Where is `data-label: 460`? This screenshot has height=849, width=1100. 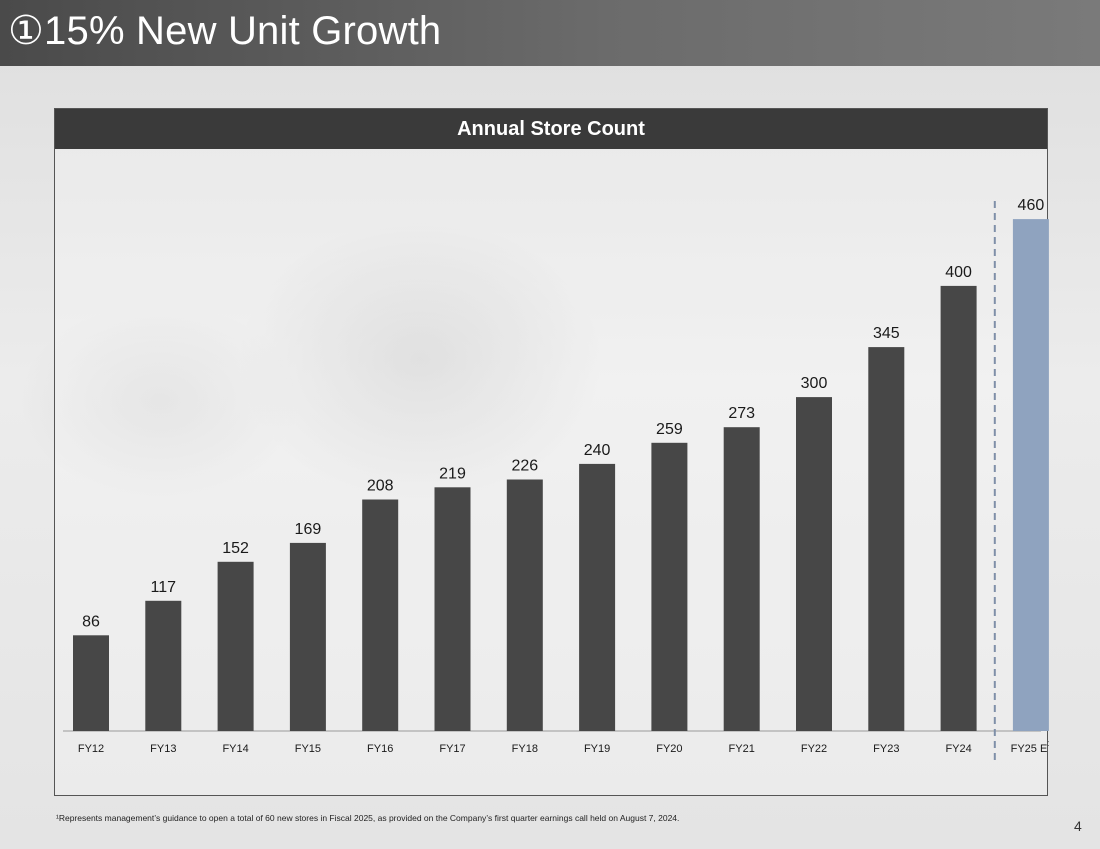 data-label: 460 is located at coordinates (1031, 205).